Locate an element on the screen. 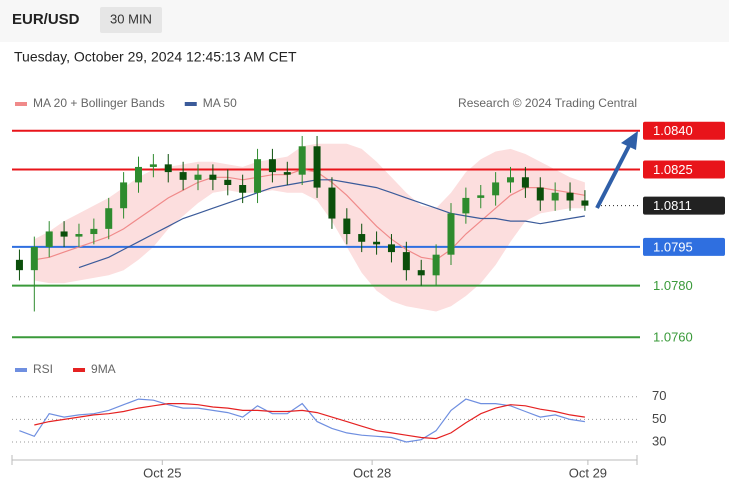 The image size is (729, 493). y-tick-label: 70 is located at coordinates (659, 395).